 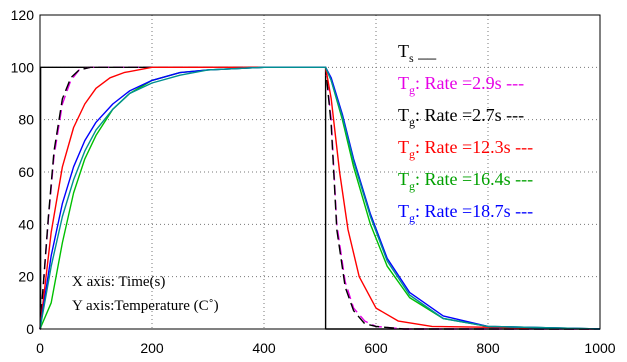 I want to click on legend-entry: Ts __, so click(x=417, y=53).